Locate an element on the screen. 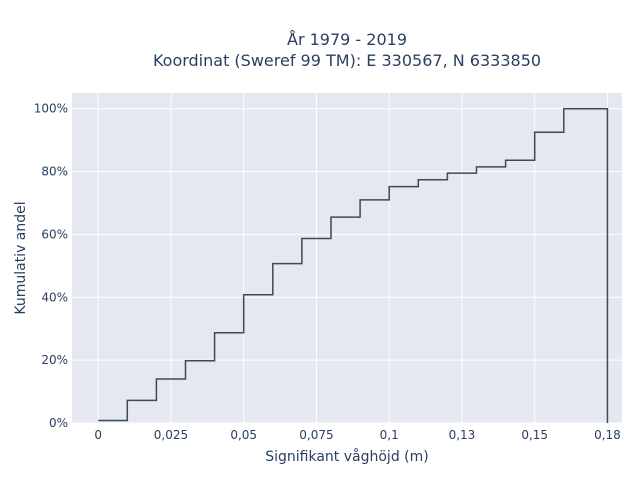 The width and height of the screenshot is (640, 480). x-tick-label: 0,025 is located at coordinates (171, 435).